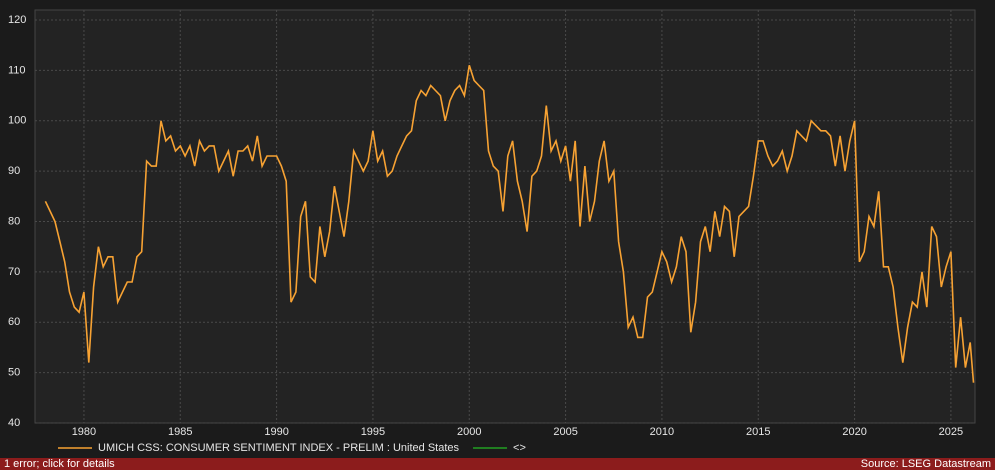  I want to click on error-link: 1 error; click for details, so click(59, 464).